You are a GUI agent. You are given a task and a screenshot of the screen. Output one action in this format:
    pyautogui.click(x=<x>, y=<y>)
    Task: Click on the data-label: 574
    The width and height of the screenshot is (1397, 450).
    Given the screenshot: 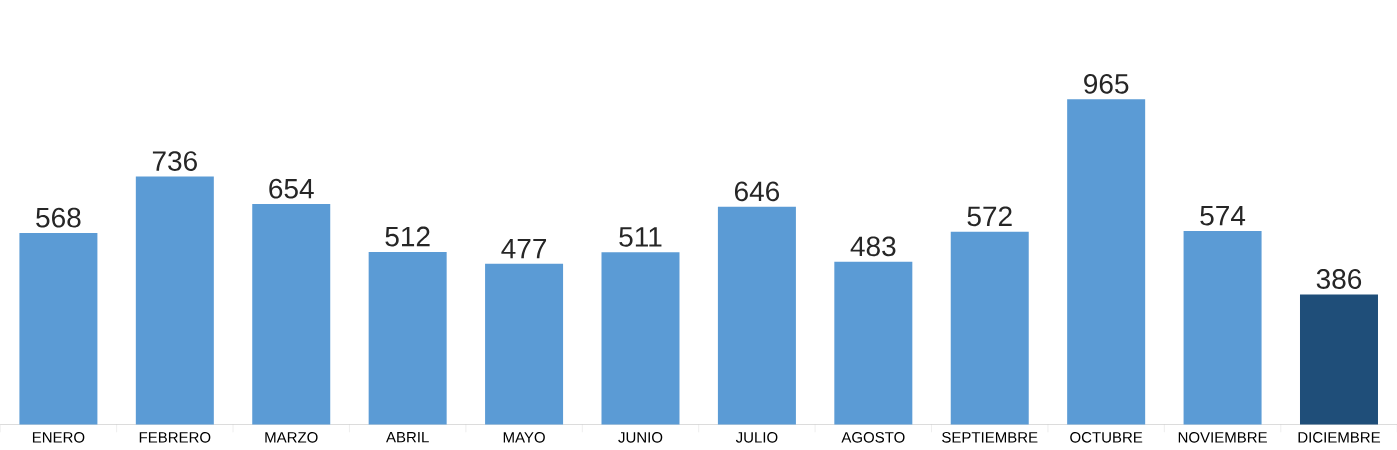 What is the action you would take?
    pyautogui.click(x=1223, y=216)
    